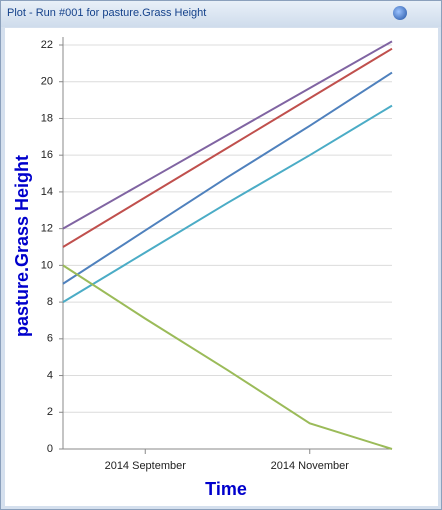 Image resolution: width=442 pixels, height=510 pixels. What do you see at coordinates (47, 155) in the screenshot?
I see `y-tick-label: 16` at bounding box center [47, 155].